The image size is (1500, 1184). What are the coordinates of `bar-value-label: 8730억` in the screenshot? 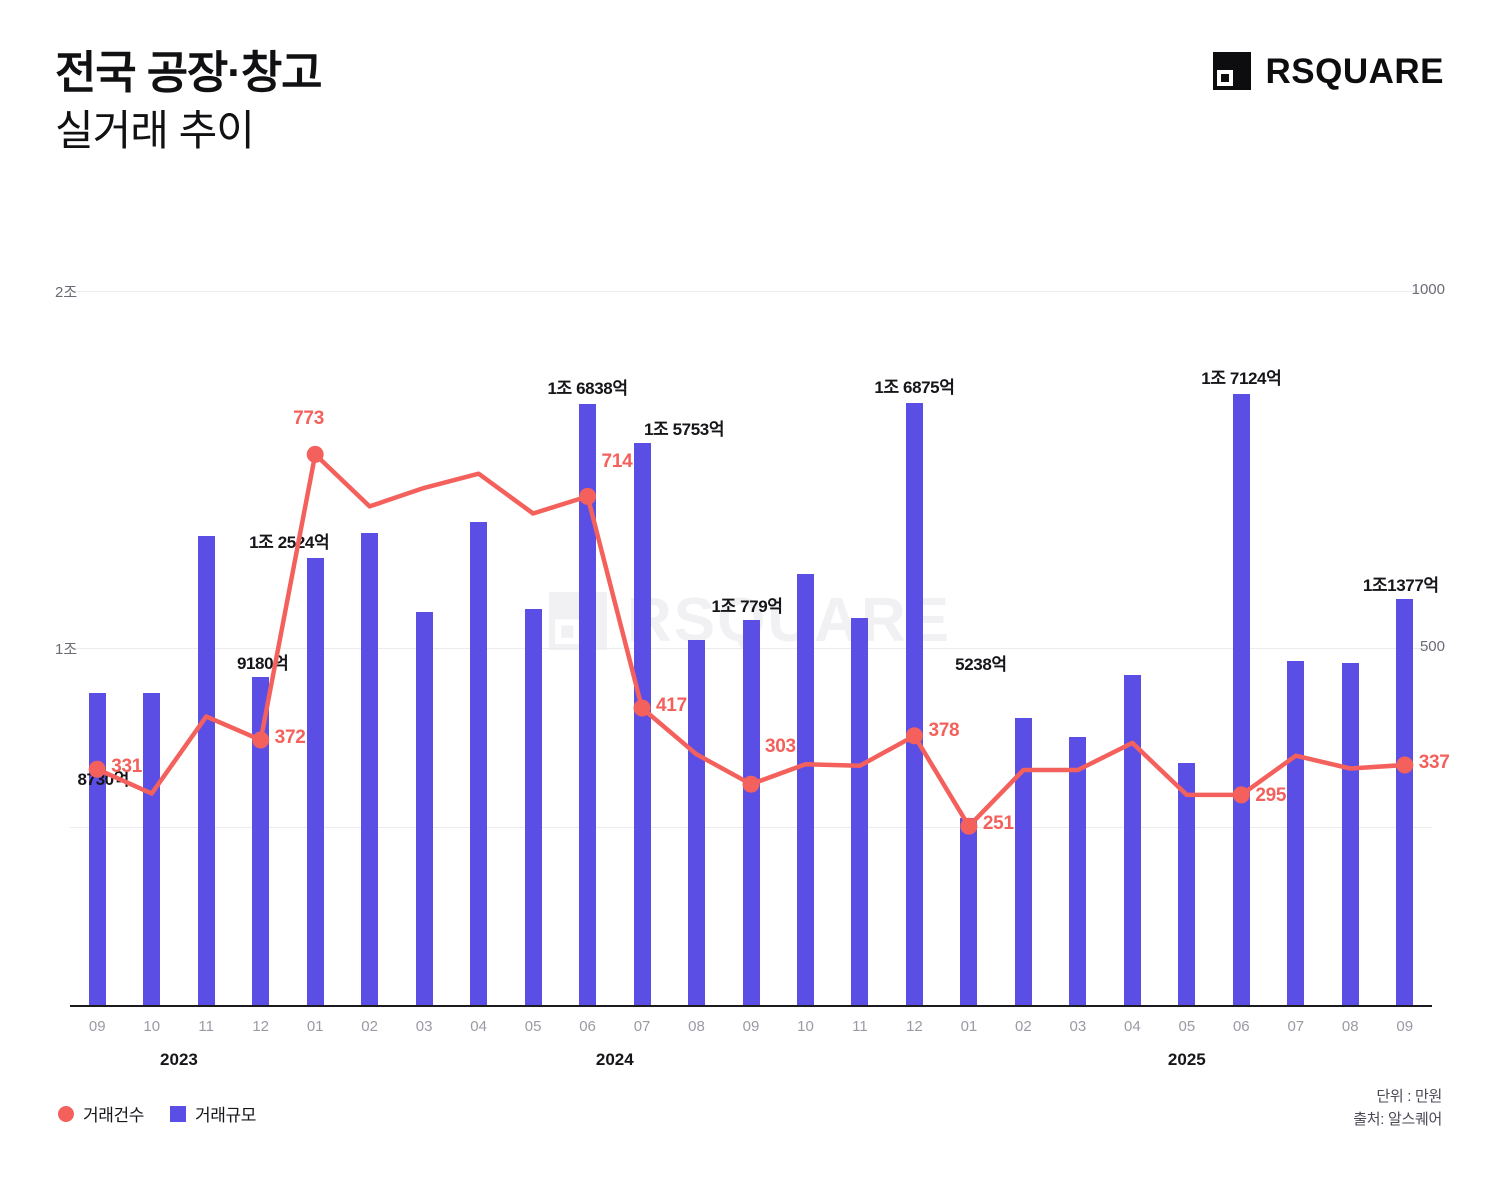 It's located at (103, 780).